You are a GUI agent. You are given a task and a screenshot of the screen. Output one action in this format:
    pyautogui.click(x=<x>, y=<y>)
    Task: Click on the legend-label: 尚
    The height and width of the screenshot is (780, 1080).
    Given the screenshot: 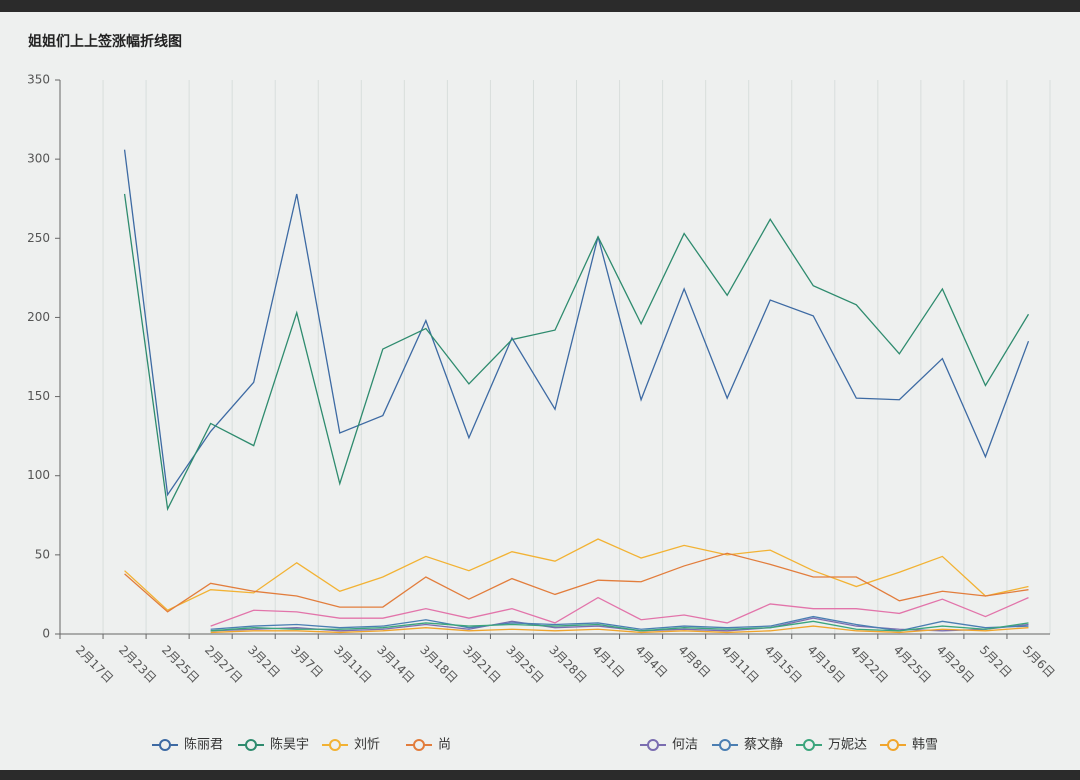 What is the action you would take?
    pyautogui.click(x=444, y=745)
    